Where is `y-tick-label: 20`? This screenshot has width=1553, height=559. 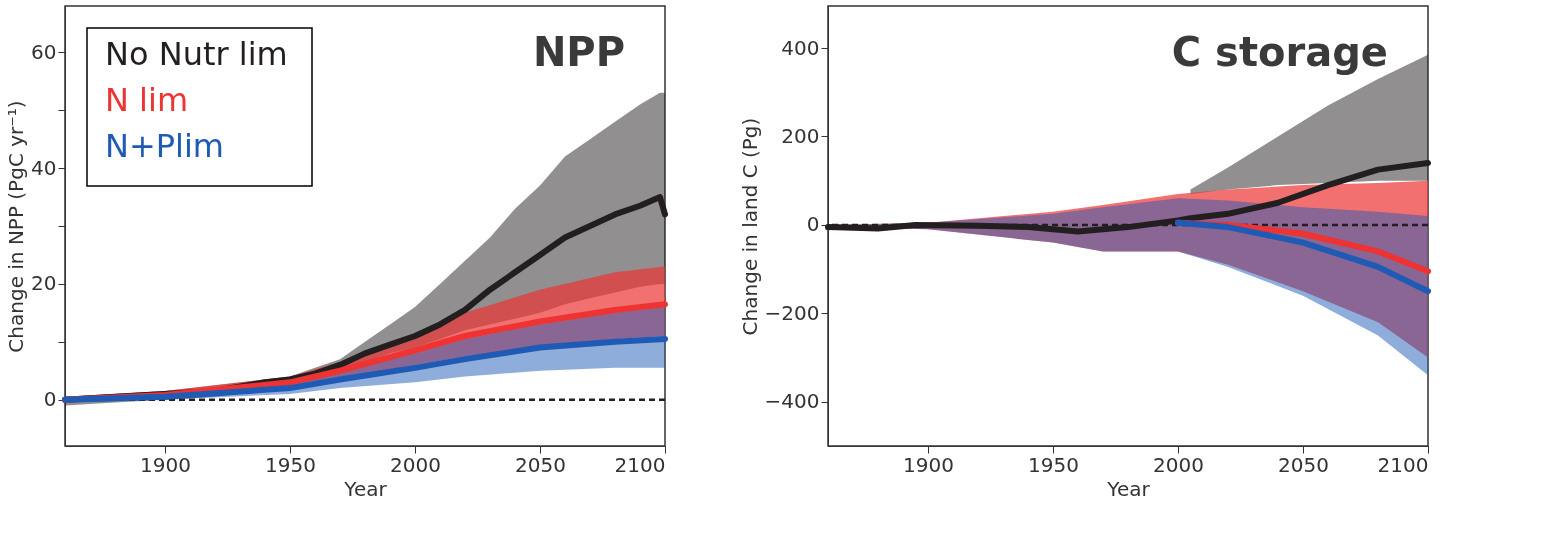 y-tick-label: 20 is located at coordinates (44, 283).